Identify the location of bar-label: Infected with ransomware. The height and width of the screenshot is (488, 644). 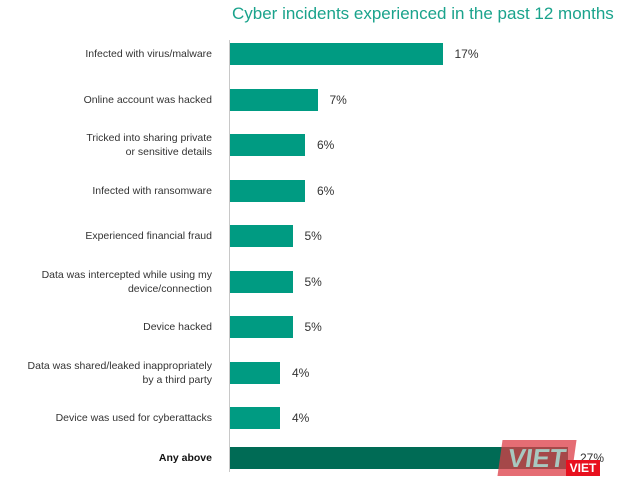
(152, 190).